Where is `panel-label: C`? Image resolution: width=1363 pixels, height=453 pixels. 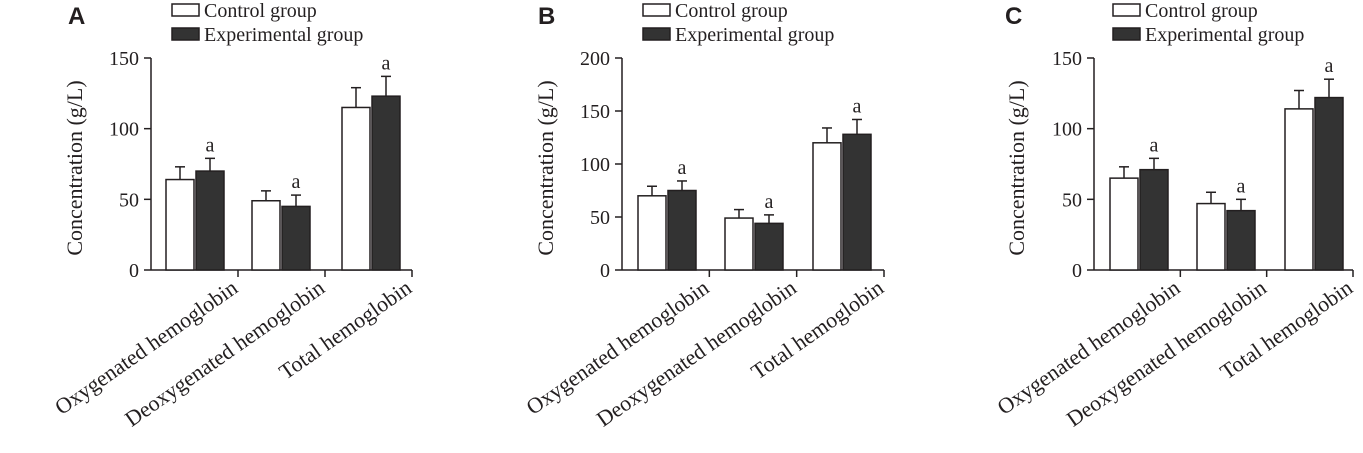
panel-label: C is located at coordinates (1013, 16).